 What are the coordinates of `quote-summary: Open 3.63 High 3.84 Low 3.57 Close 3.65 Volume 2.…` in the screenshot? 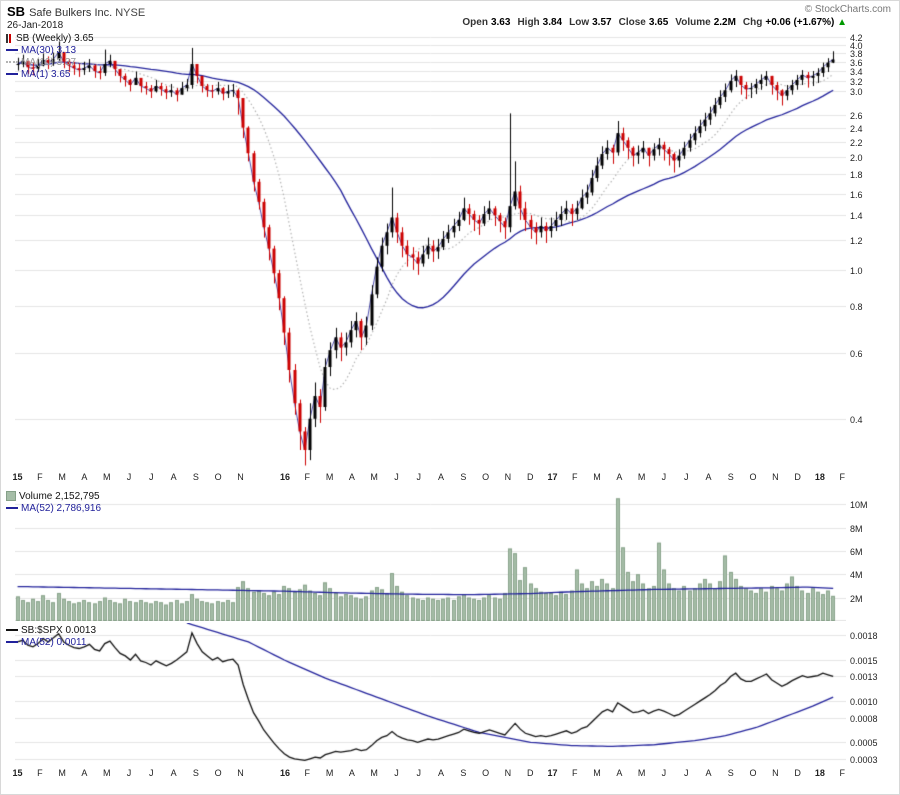 It's located at (651, 22).